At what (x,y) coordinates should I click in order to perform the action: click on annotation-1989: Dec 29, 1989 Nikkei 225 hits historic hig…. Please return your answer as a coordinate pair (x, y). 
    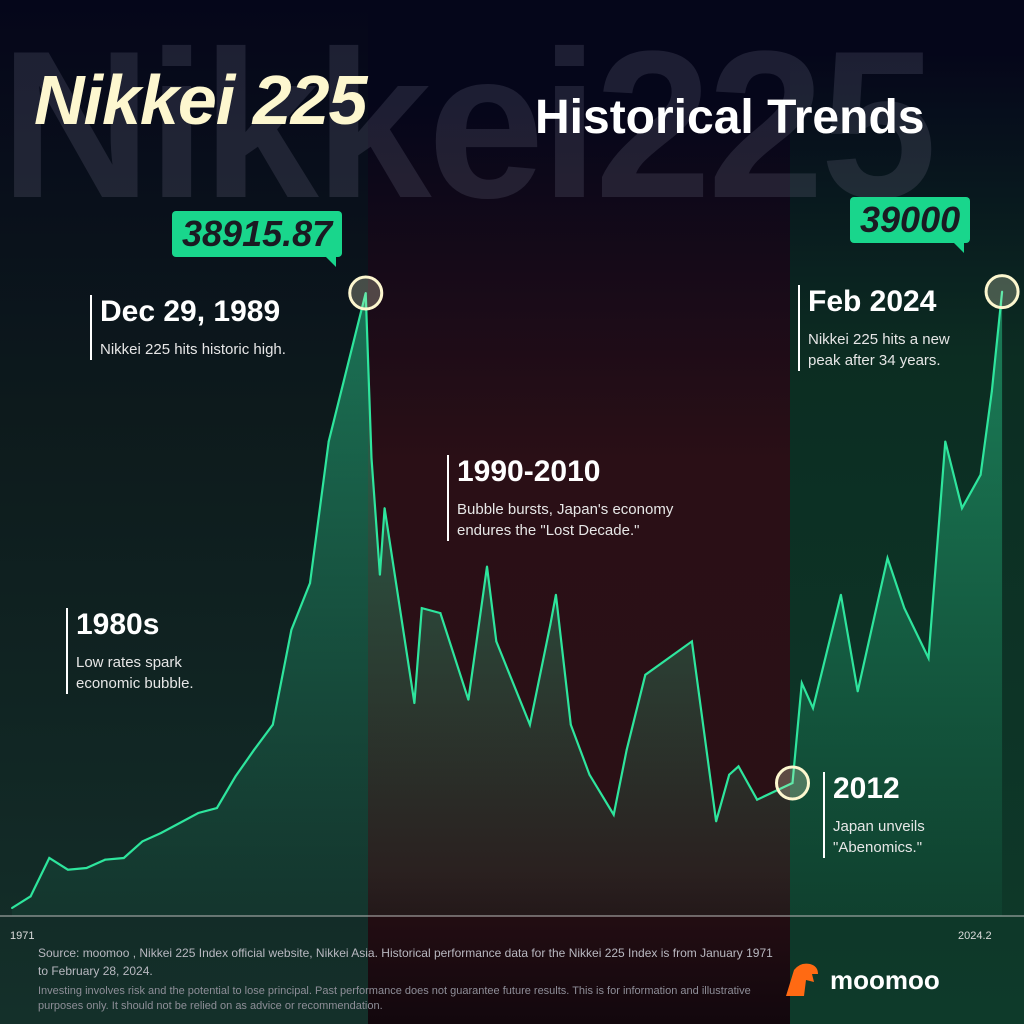
    Looking at the image, I should click on (188, 327).